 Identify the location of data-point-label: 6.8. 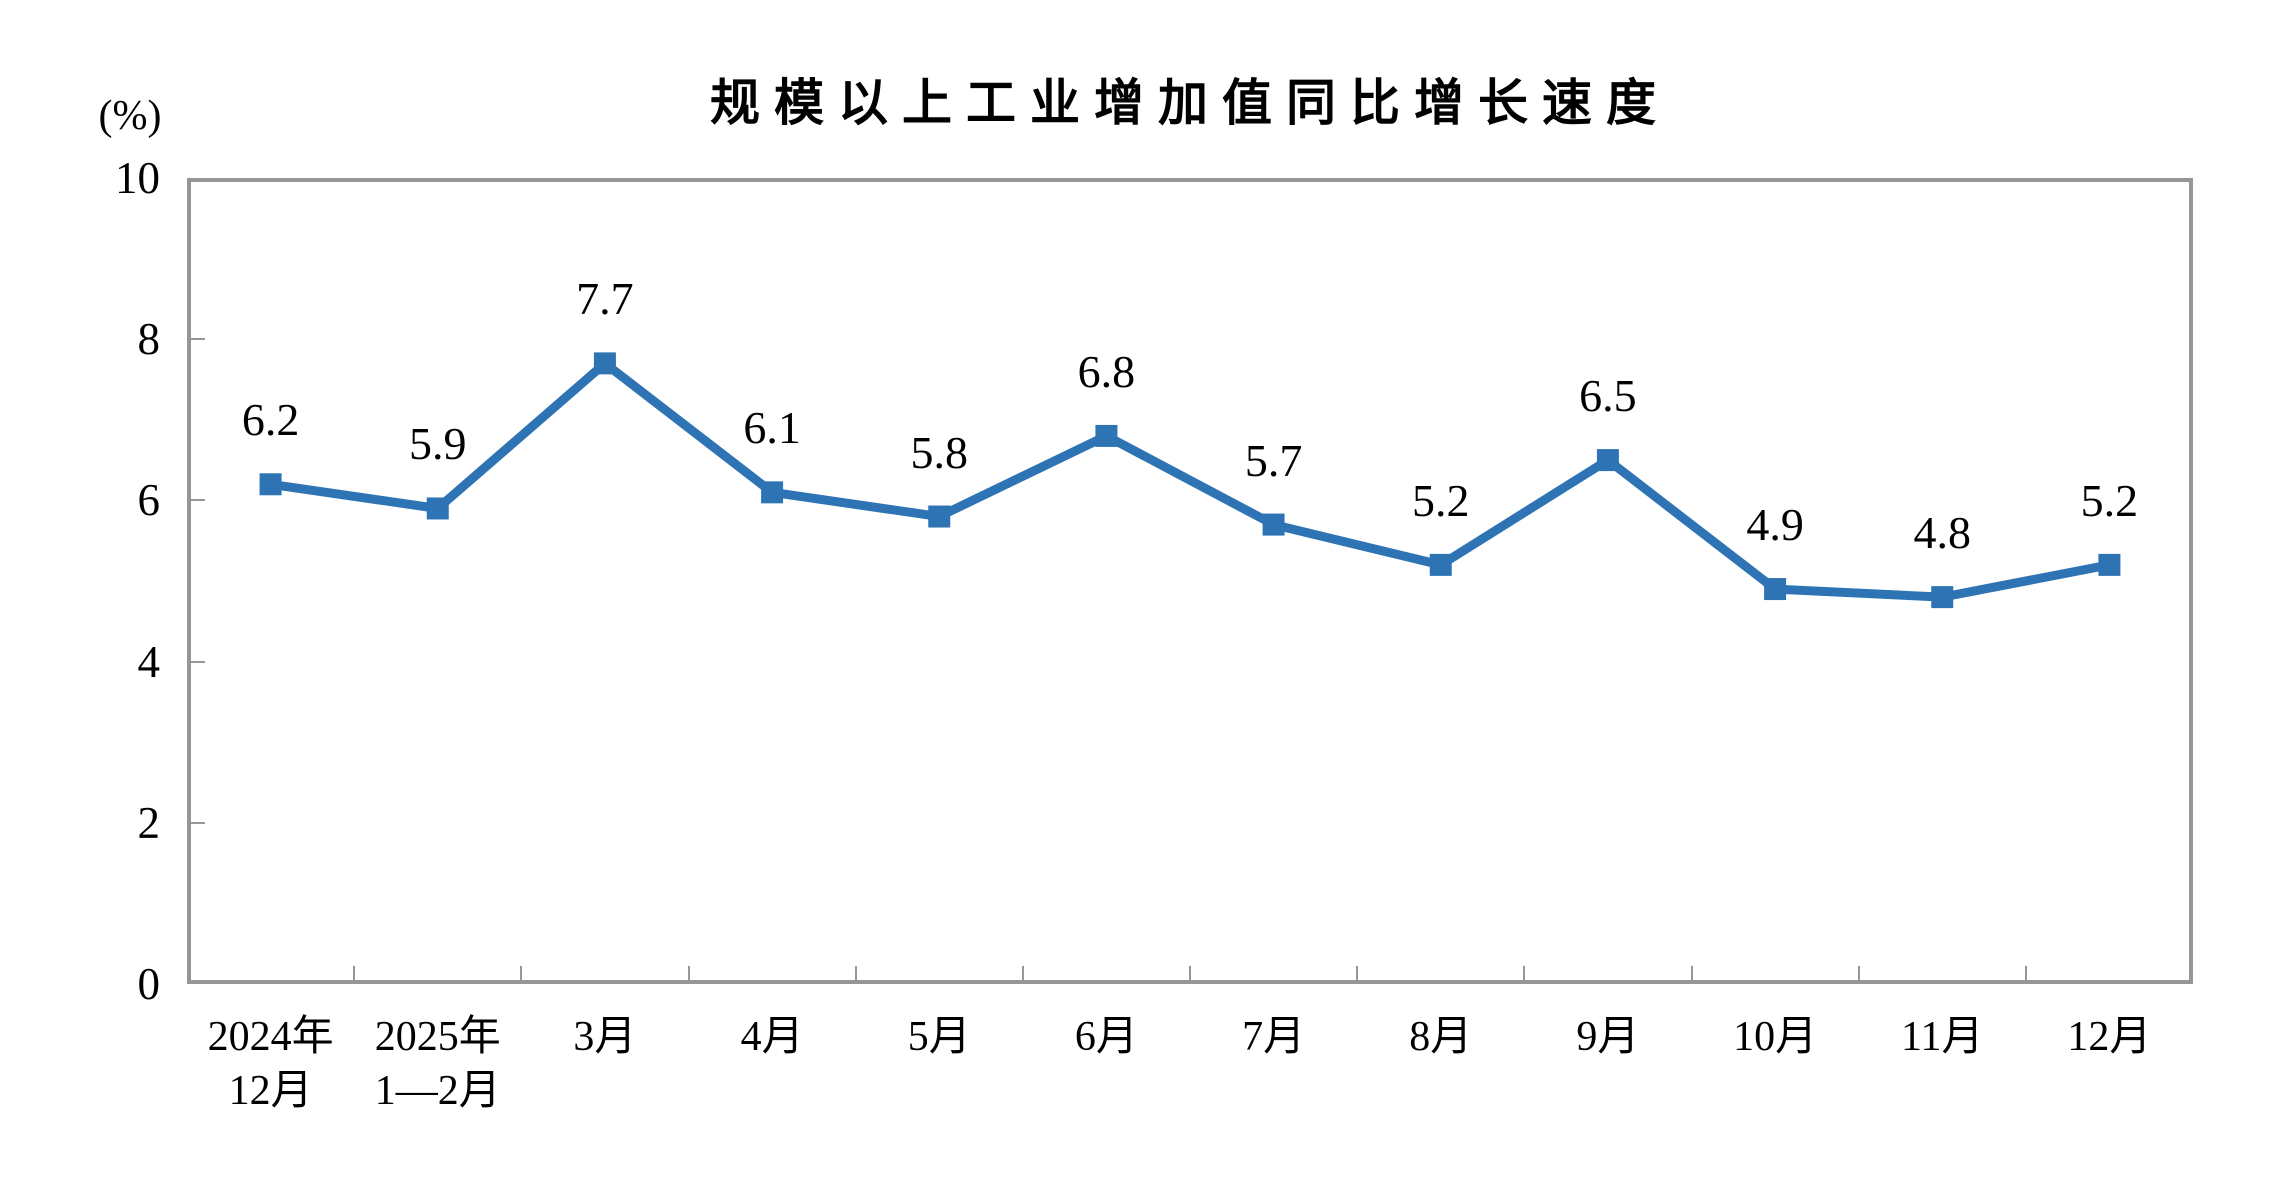
(1106, 371).